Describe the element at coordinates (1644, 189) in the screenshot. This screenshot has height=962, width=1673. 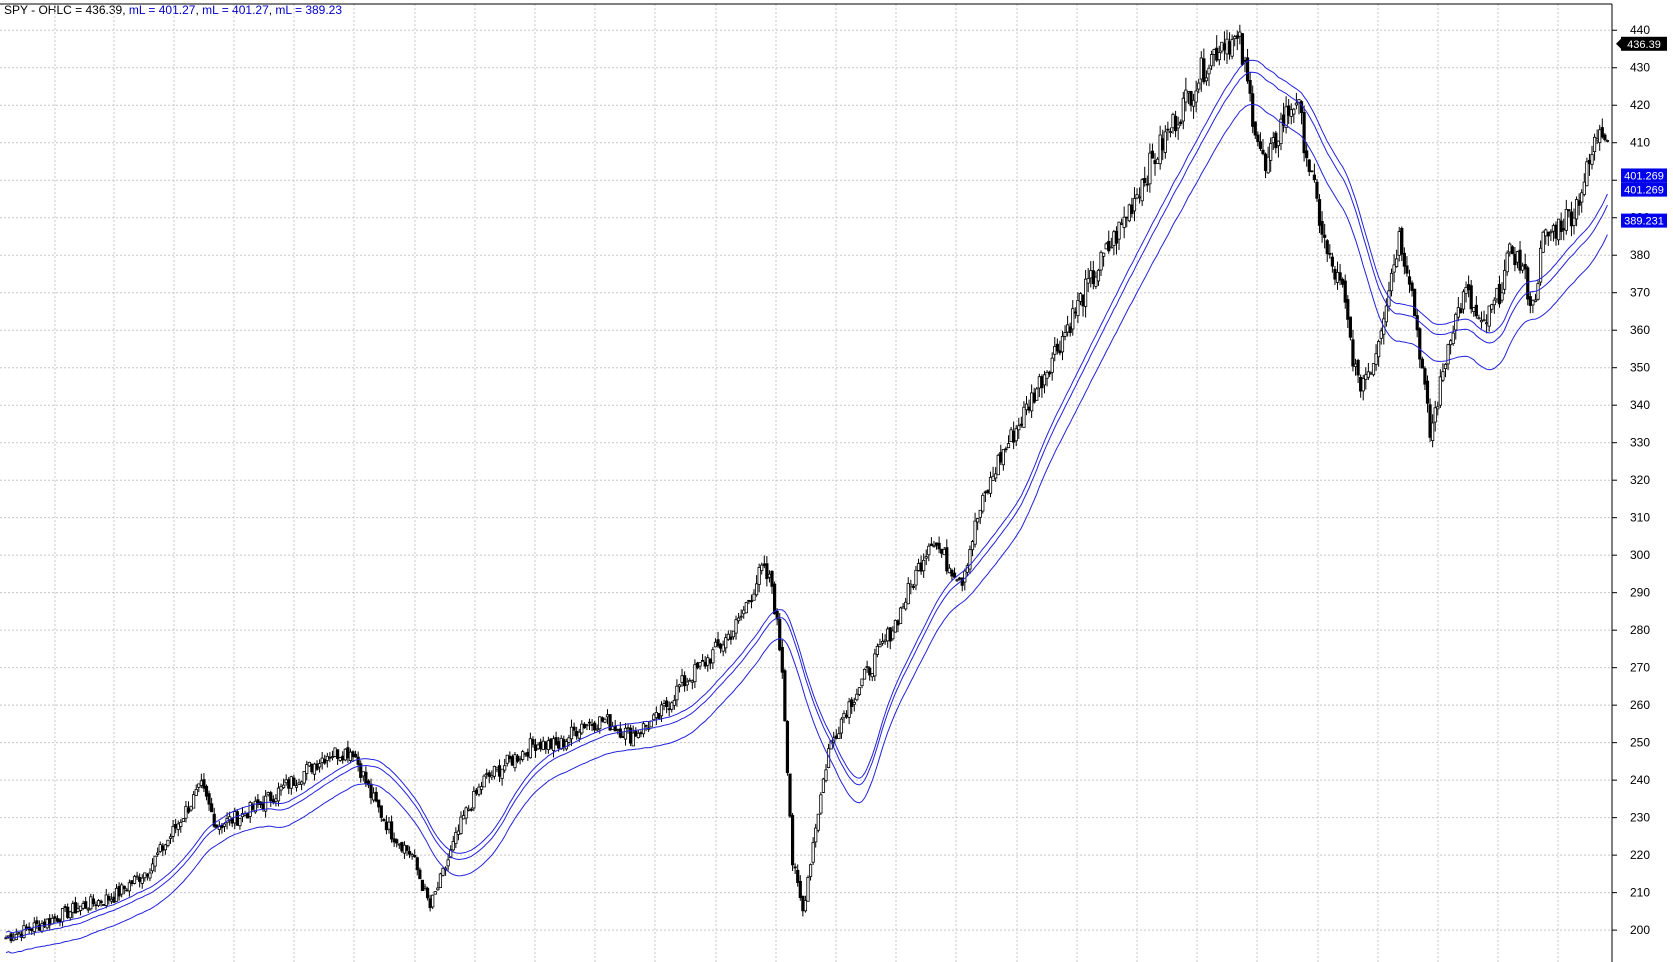
I see `ma2-price-tag-bg` at that location.